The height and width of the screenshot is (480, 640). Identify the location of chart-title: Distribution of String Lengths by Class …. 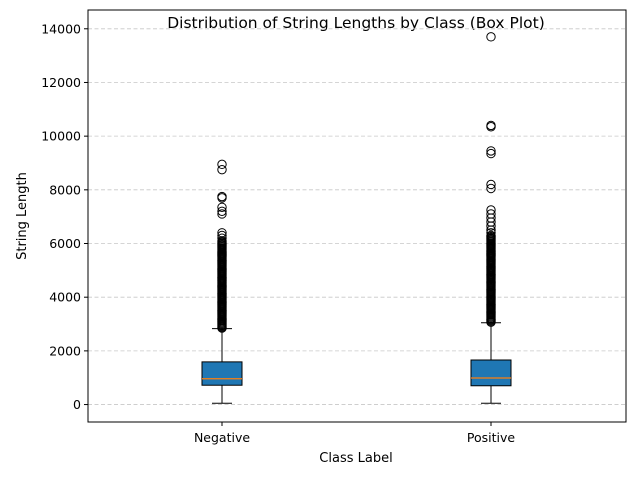
(356, 23).